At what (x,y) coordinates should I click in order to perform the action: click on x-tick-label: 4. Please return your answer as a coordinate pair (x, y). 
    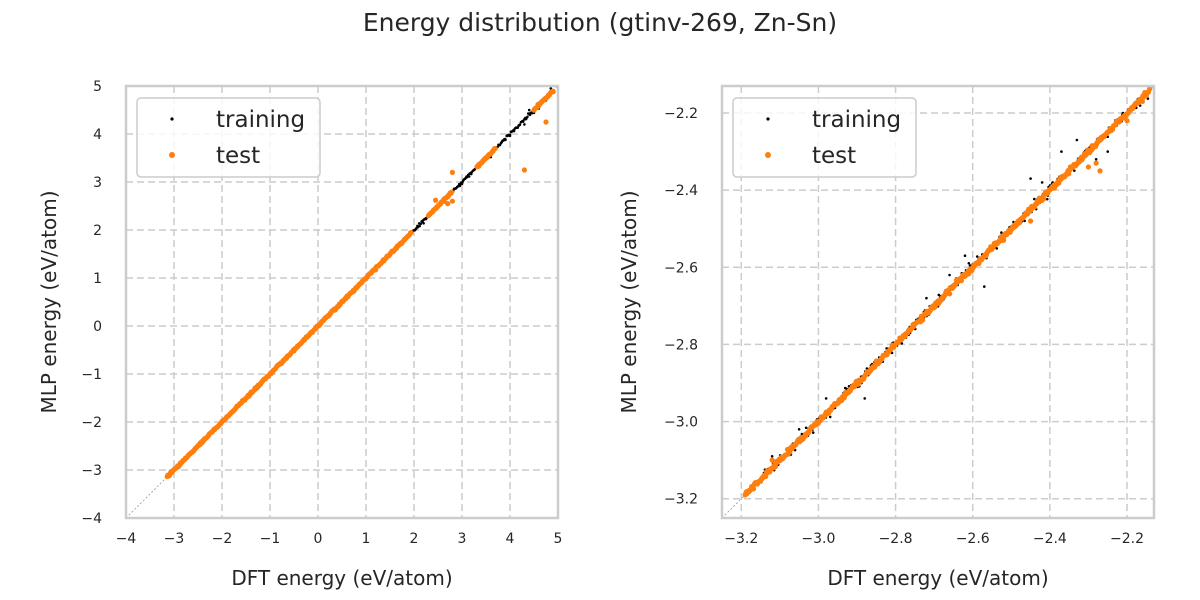
    Looking at the image, I should click on (510, 539).